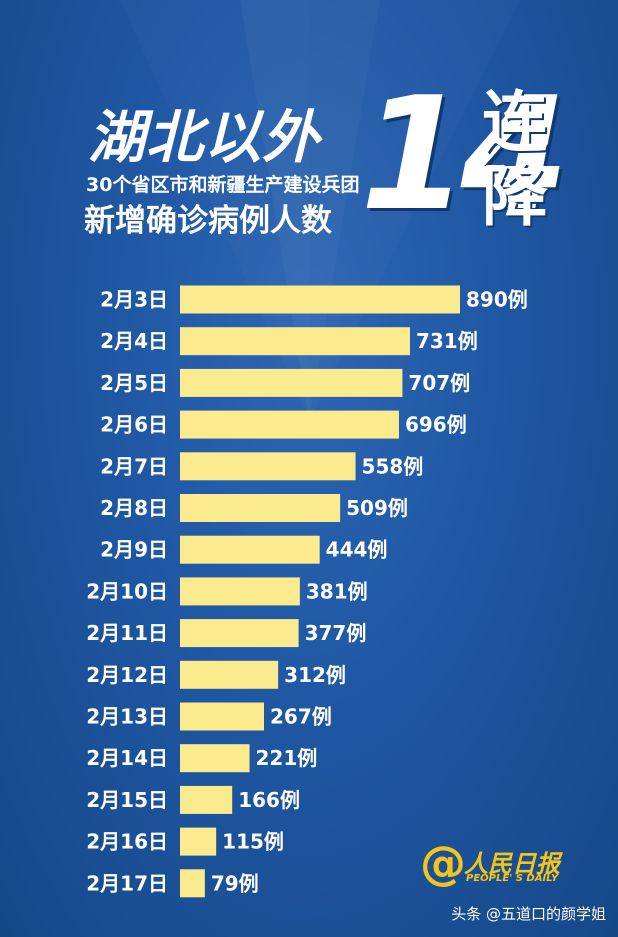 This screenshot has width=618, height=937. What do you see at coordinates (208, 221) in the screenshot?
I see `headline-metric: 新增确诊病例人数` at bounding box center [208, 221].